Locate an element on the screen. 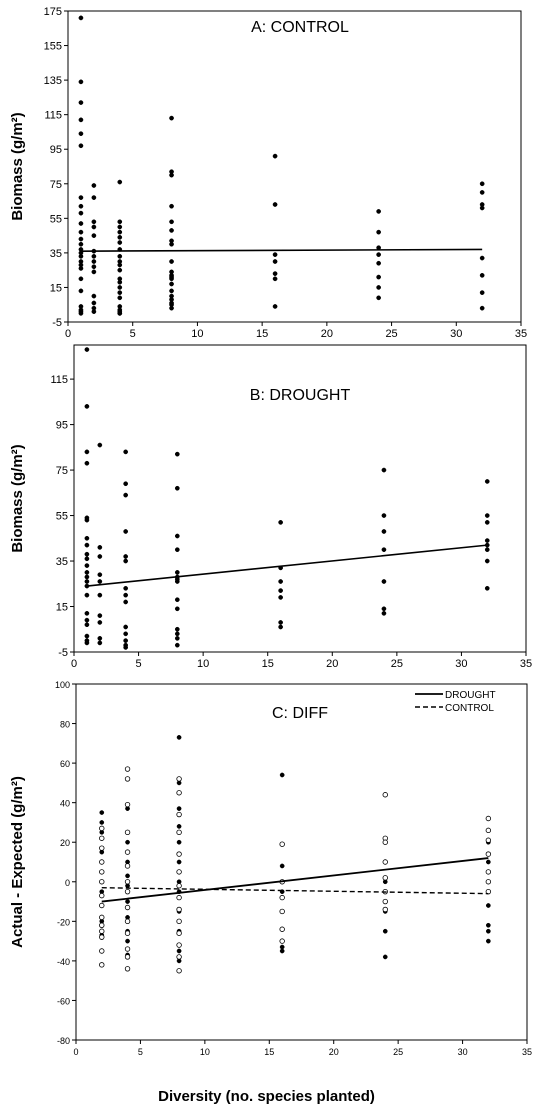 Image resolution: width=533 pixels, height=1118 pixels. y-tick-label: 75 is located at coordinates (62, 471).